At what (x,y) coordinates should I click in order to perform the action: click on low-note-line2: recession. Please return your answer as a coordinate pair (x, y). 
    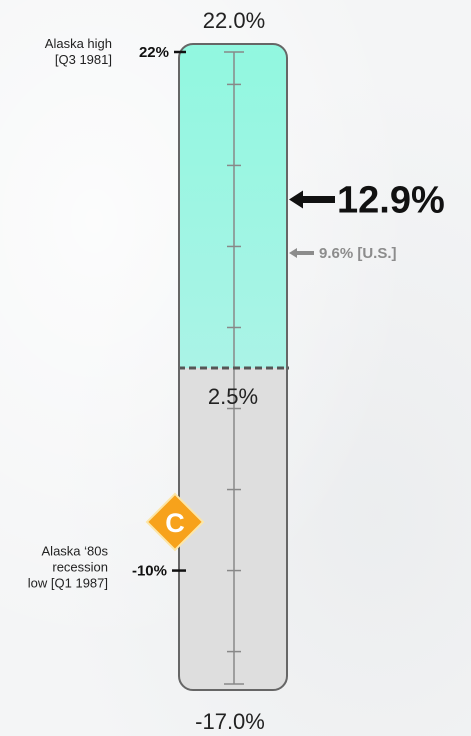
    Looking at the image, I should click on (80, 567).